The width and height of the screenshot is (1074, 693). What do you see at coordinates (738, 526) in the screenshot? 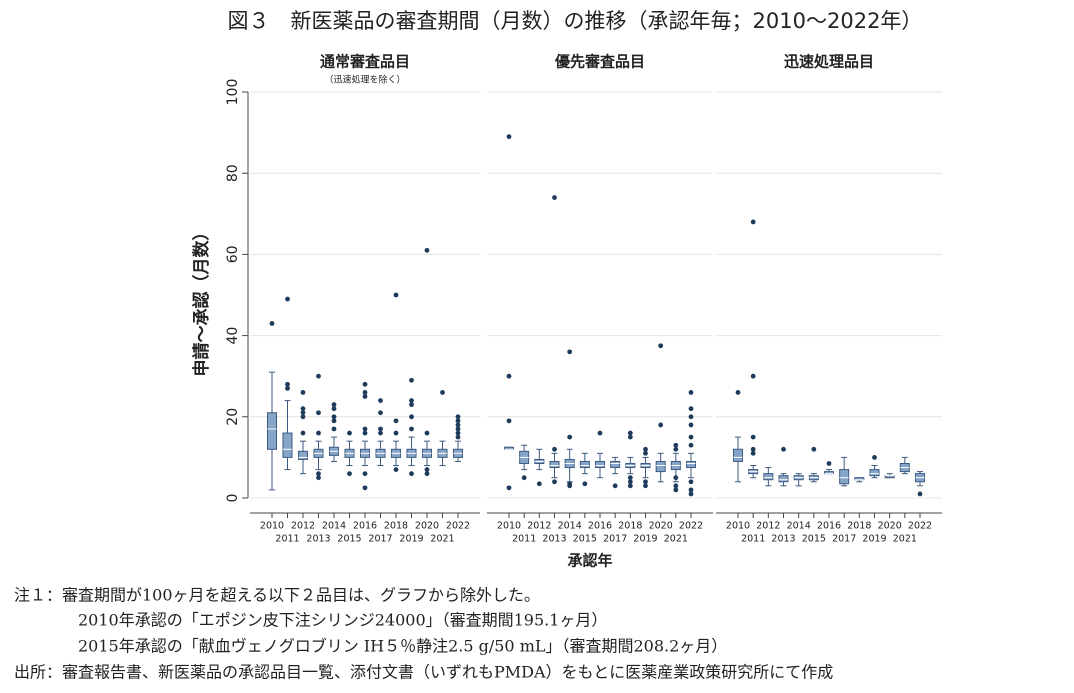
I see `x-tick-label: 2010` at bounding box center [738, 526].